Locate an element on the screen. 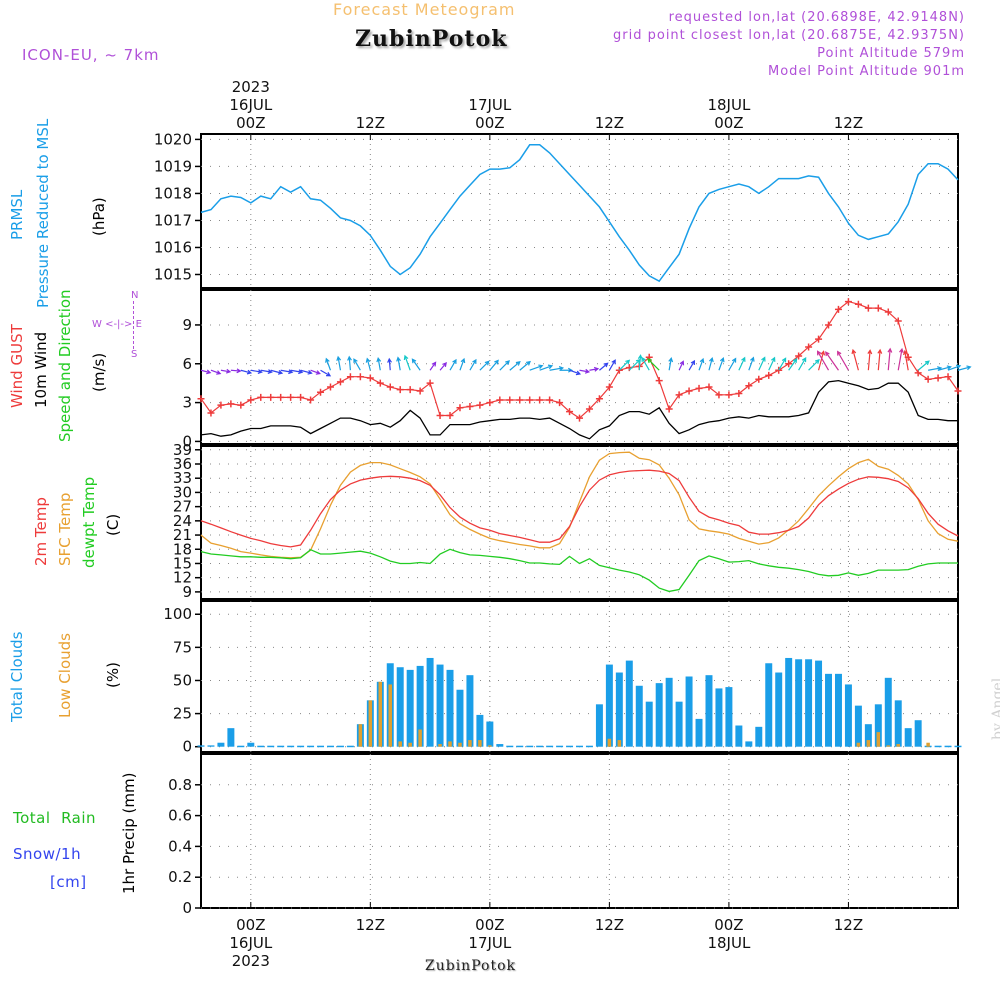  y-tick-label: 75 is located at coordinates (182, 647).